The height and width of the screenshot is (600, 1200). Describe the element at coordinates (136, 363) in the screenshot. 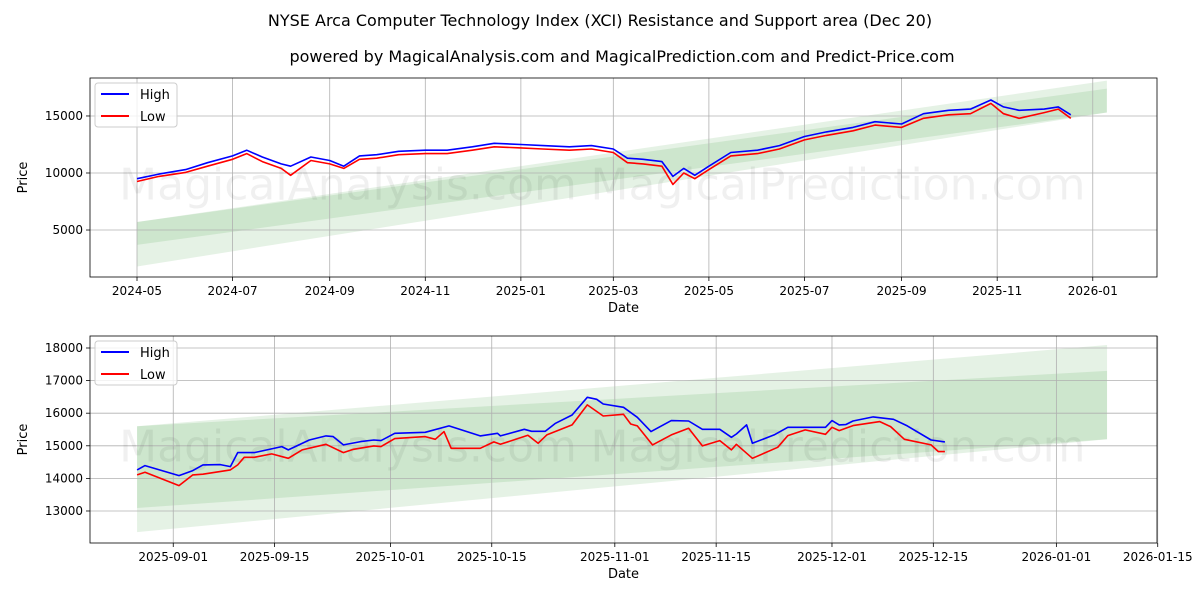

I see `bottom-legend: High Low` at that location.